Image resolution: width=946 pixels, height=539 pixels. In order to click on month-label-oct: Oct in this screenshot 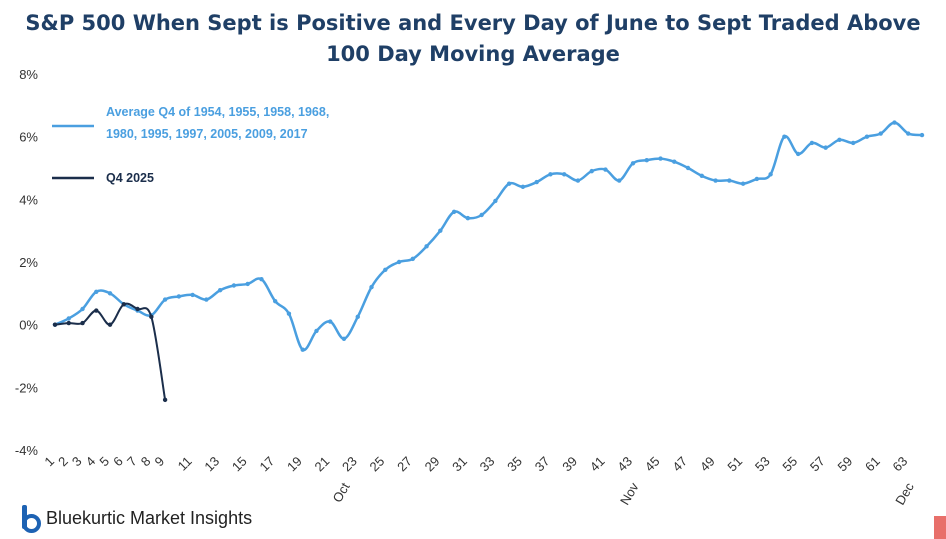, I will do `click(340, 492)`.